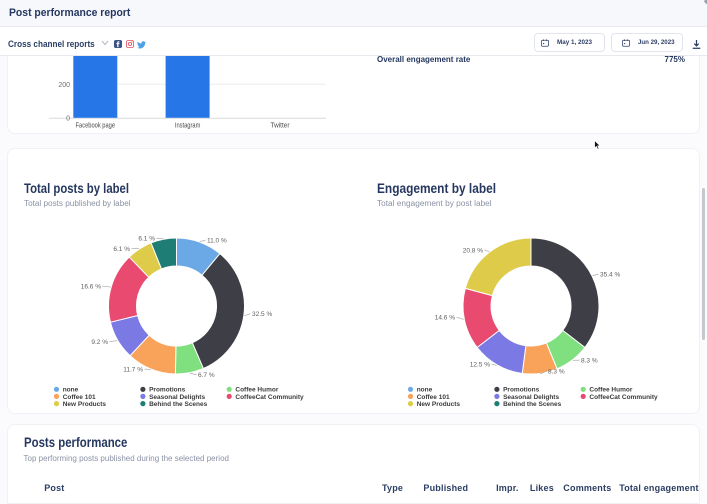 The width and height of the screenshot is (707, 504). Describe the element at coordinates (610, 275) in the screenshot. I see `svg-text: 35.4 %` at that location.